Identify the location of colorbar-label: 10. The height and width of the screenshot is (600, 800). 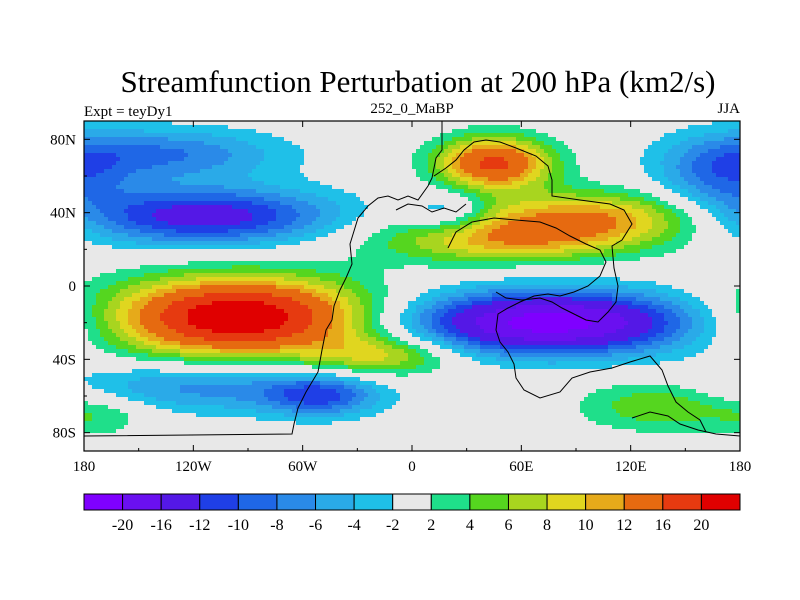
(586, 525).